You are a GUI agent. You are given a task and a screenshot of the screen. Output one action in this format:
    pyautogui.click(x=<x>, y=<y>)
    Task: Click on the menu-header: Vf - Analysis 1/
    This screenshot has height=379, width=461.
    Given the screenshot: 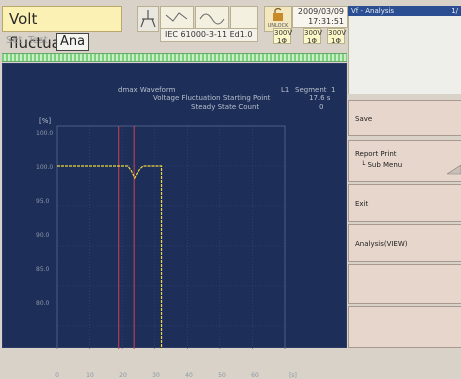 What is the action you would take?
    pyautogui.click(x=404, y=11)
    